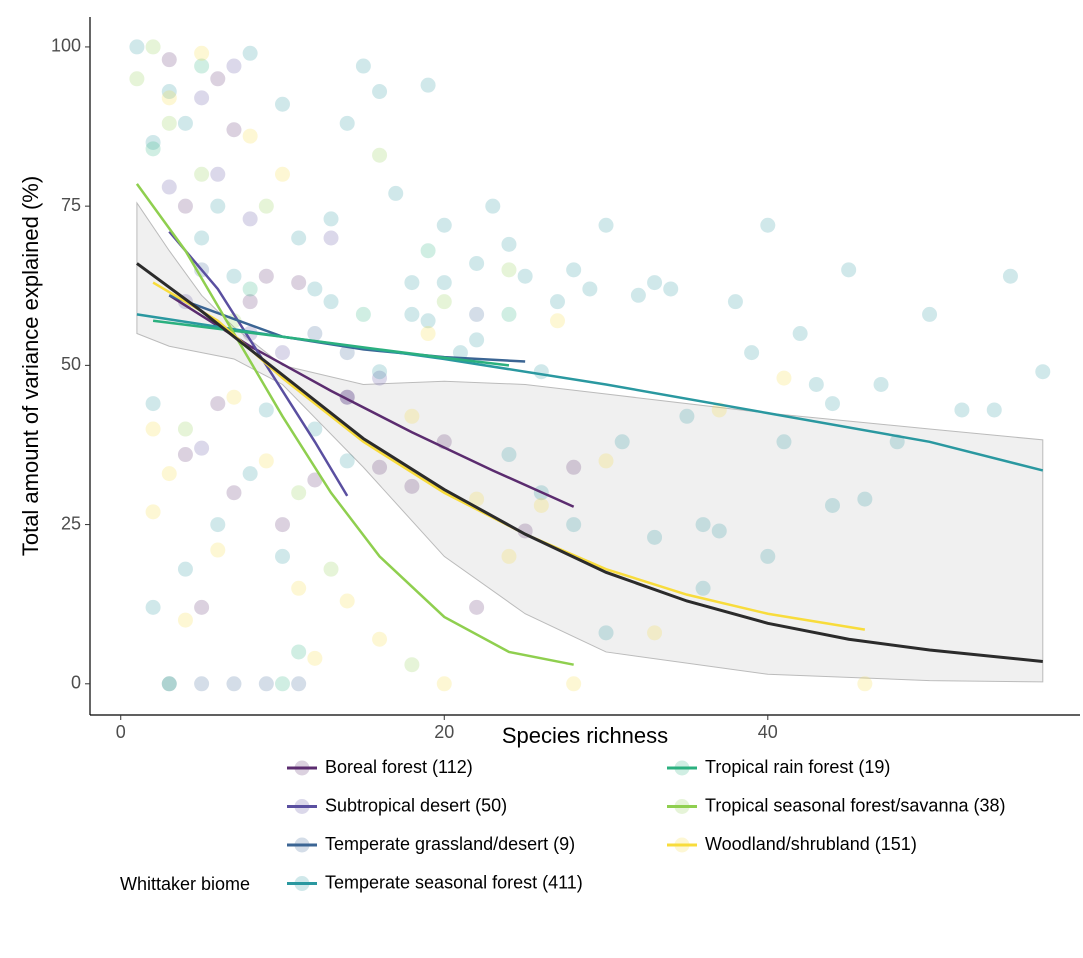  I want to click on legend-label: Tropical seasonal forest/savanna (38), so click(855, 805).